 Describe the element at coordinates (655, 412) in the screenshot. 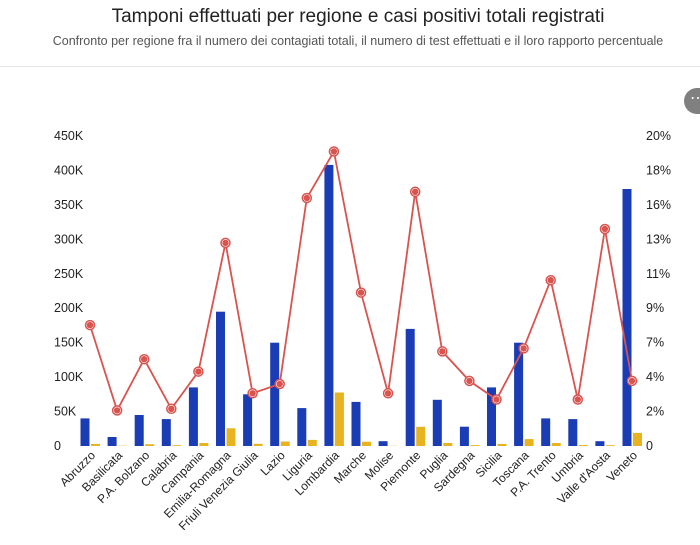

I see `y2-tick-label: 2%` at that location.